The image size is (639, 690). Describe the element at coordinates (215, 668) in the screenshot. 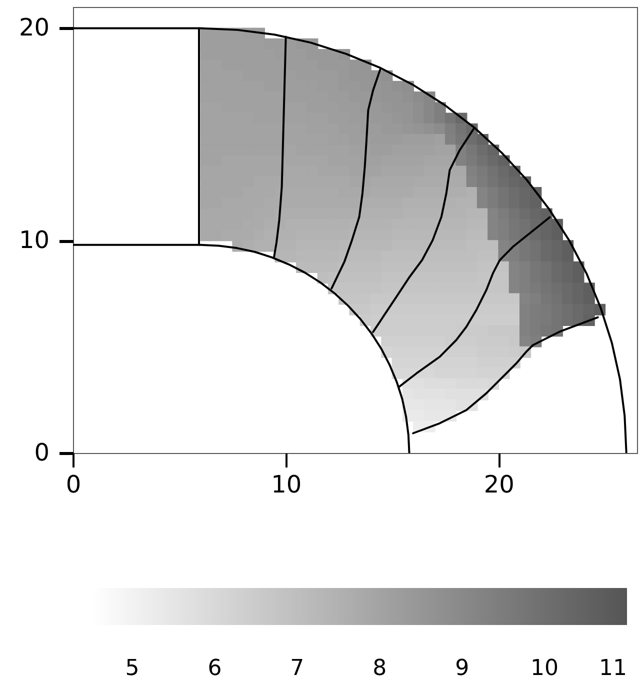

I see `color-bar-label: 6` at that location.